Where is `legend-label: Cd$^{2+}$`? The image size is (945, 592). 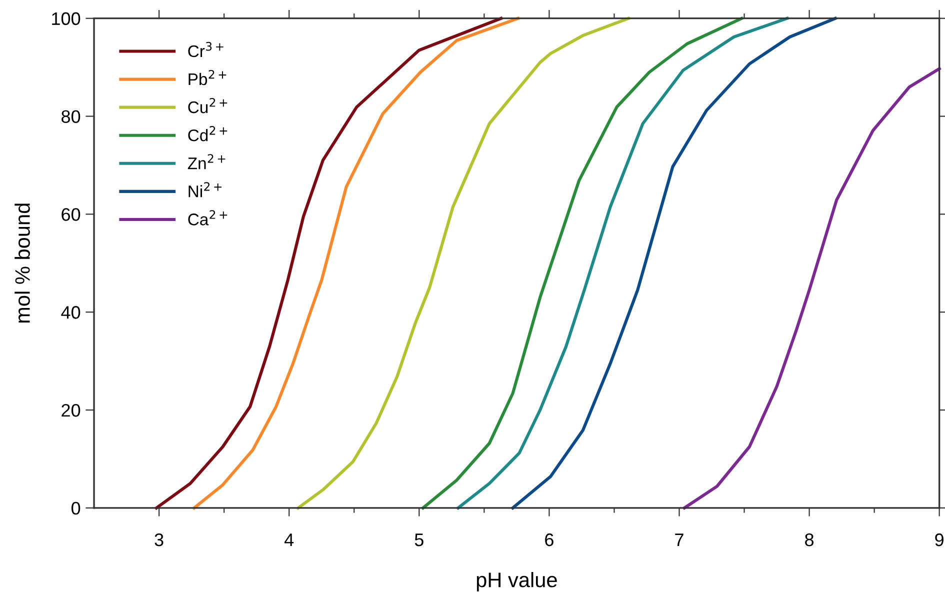
legend-label: Cd$^{2+}$ is located at coordinates (208, 134).